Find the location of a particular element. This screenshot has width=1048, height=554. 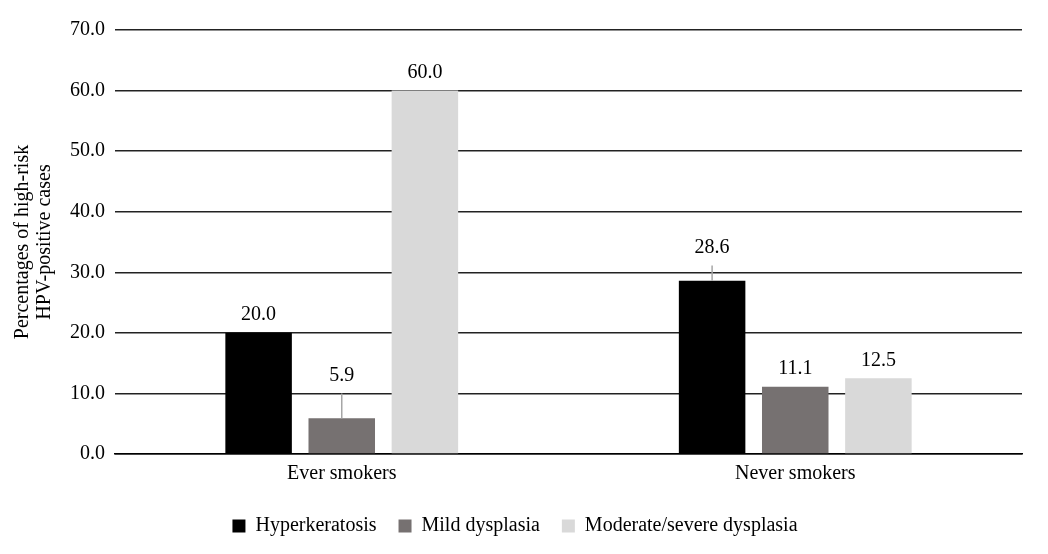

y-tick-label: 0.0 is located at coordinates (92, 452).